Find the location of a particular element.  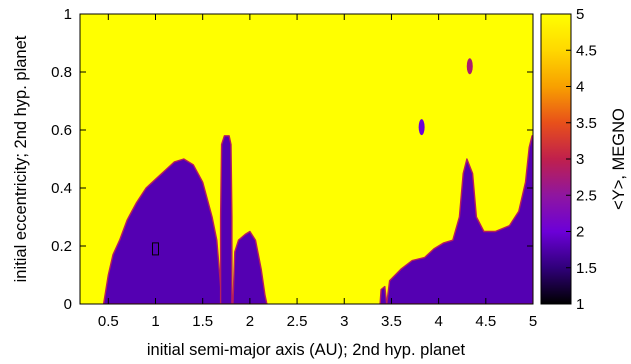

colorbar-tick-label: 3.5 is located at coordinates (586, 123).